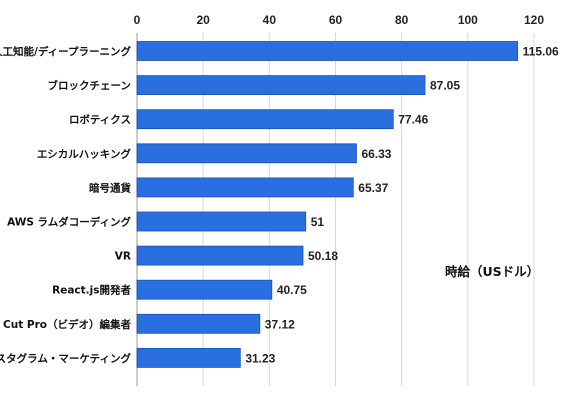 The width and height of the screenshot is (580, 406). What do you see at coordinates (137, 20) in the screenshot?
I see `x-tick-label: 0` at bounding box center [137, 20].